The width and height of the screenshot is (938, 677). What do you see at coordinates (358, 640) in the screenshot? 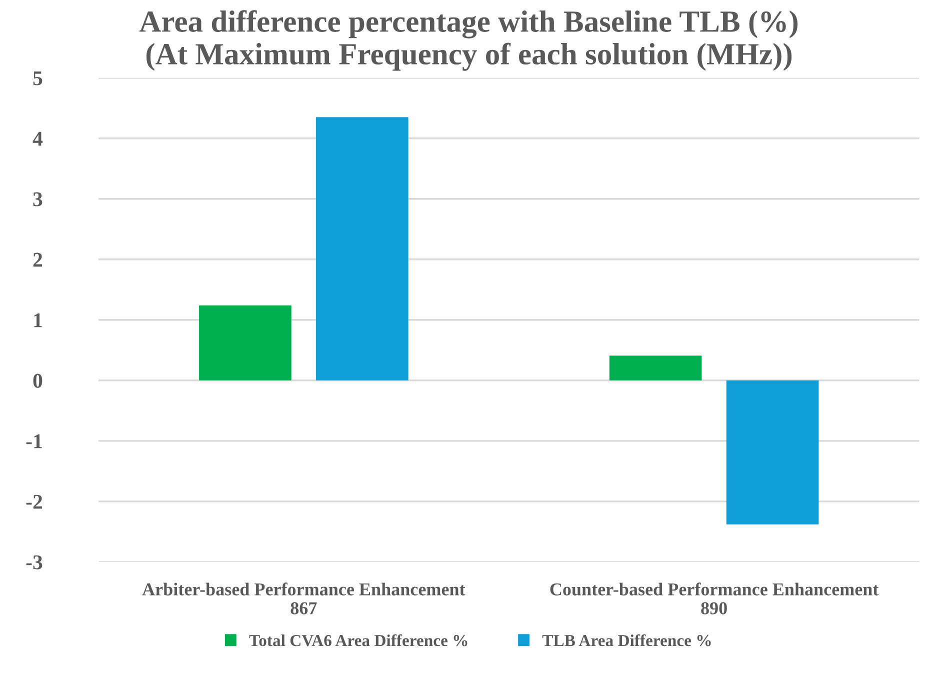
I see `legend-label: Total CVA6 Area Difference %` at bounding box center [358, 640].